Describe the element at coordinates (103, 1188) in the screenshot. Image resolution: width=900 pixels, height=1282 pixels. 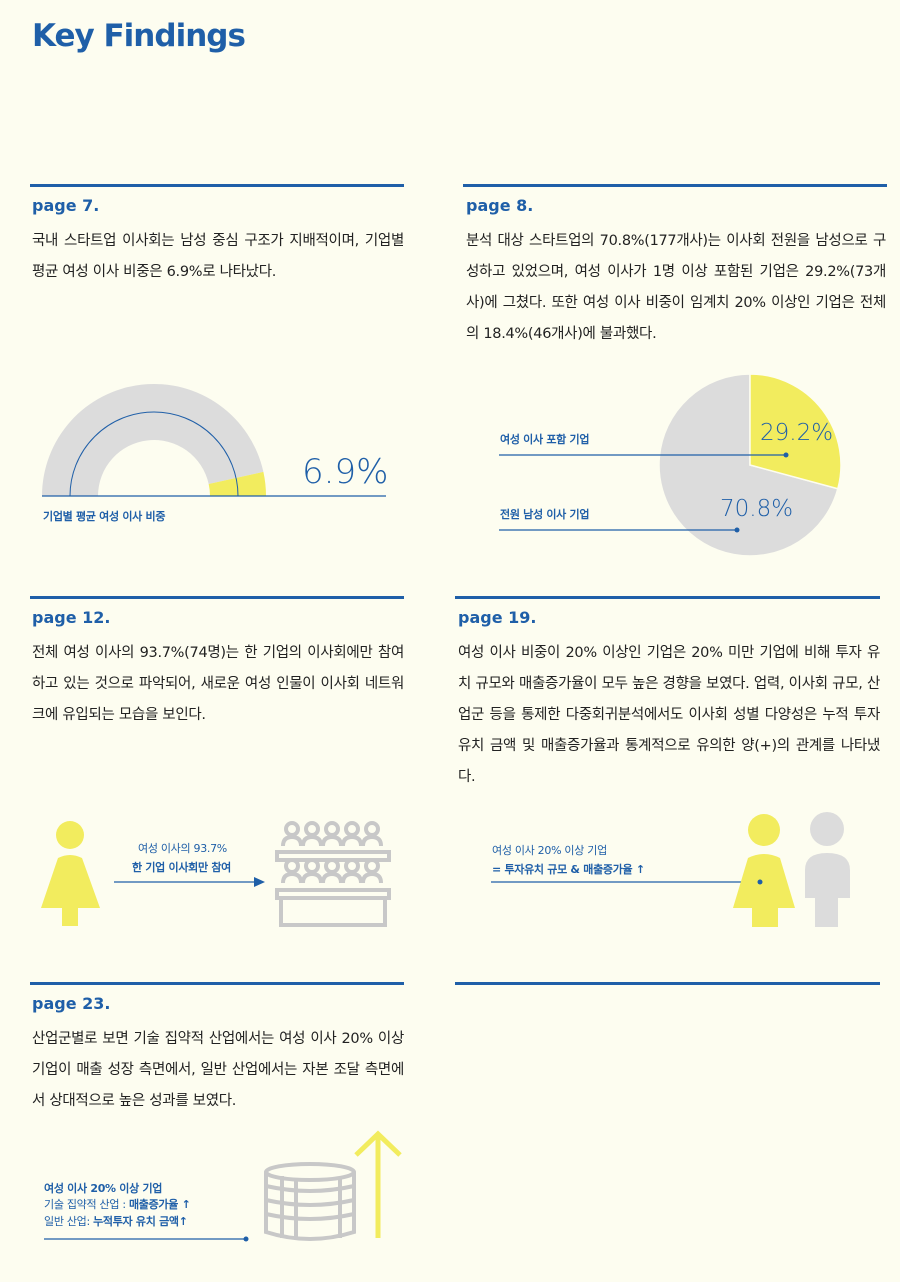
I see `figure-caption-bold: 여성 이사 20% 이상 기업` at that location.